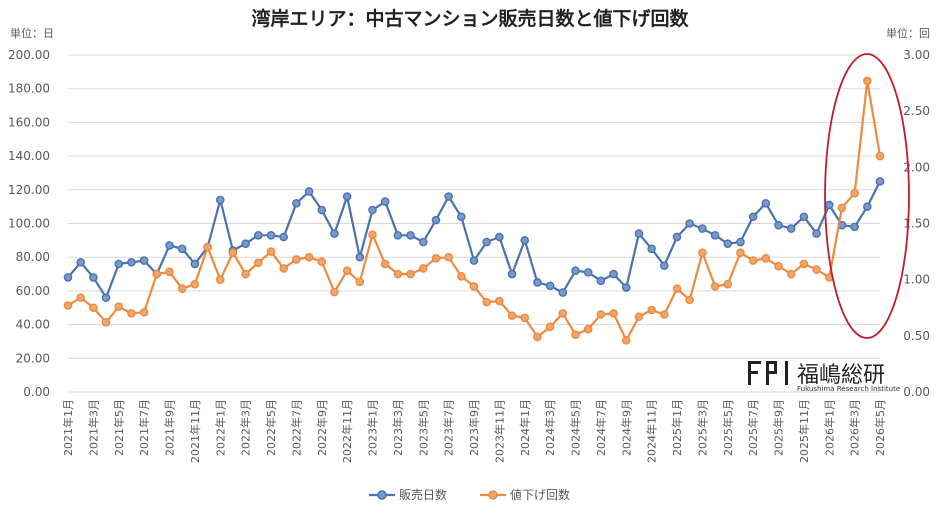  I want to click on legend: 販売日数 値下げ回数, so click(469, 494).